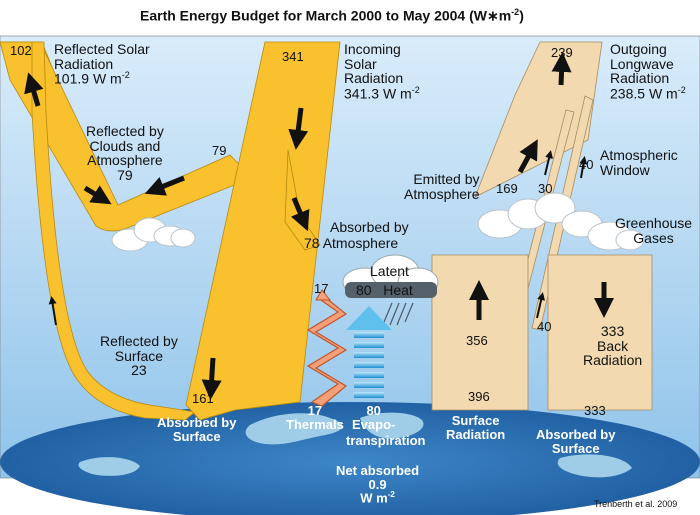  Describe the element at coordinates (312, 243) in the screenshot. I see `absorbed-atmosphere-value: 78` at that location.